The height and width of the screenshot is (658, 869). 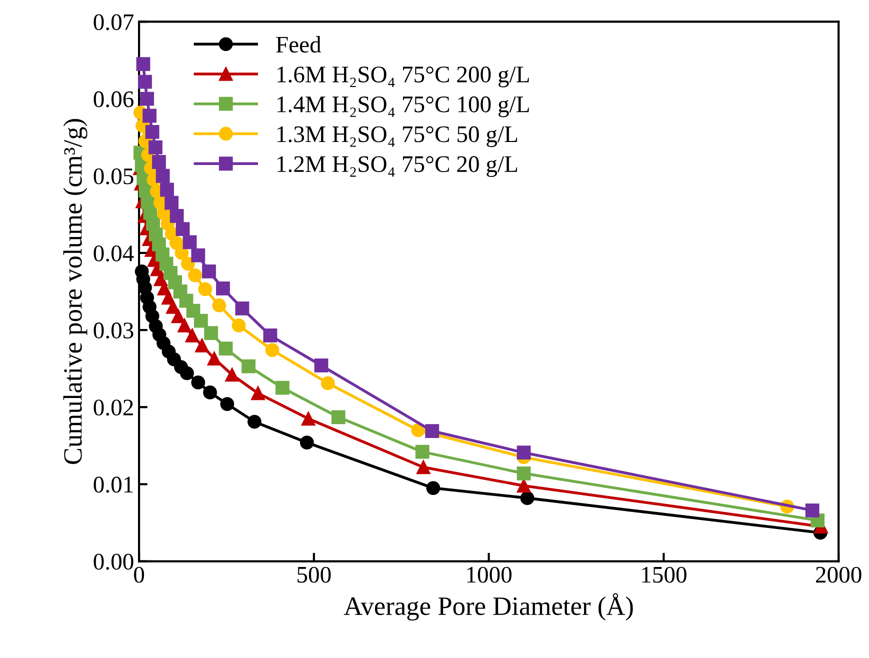 I want to click on y-tick-label: 0.03, so click(x=114, y=330).